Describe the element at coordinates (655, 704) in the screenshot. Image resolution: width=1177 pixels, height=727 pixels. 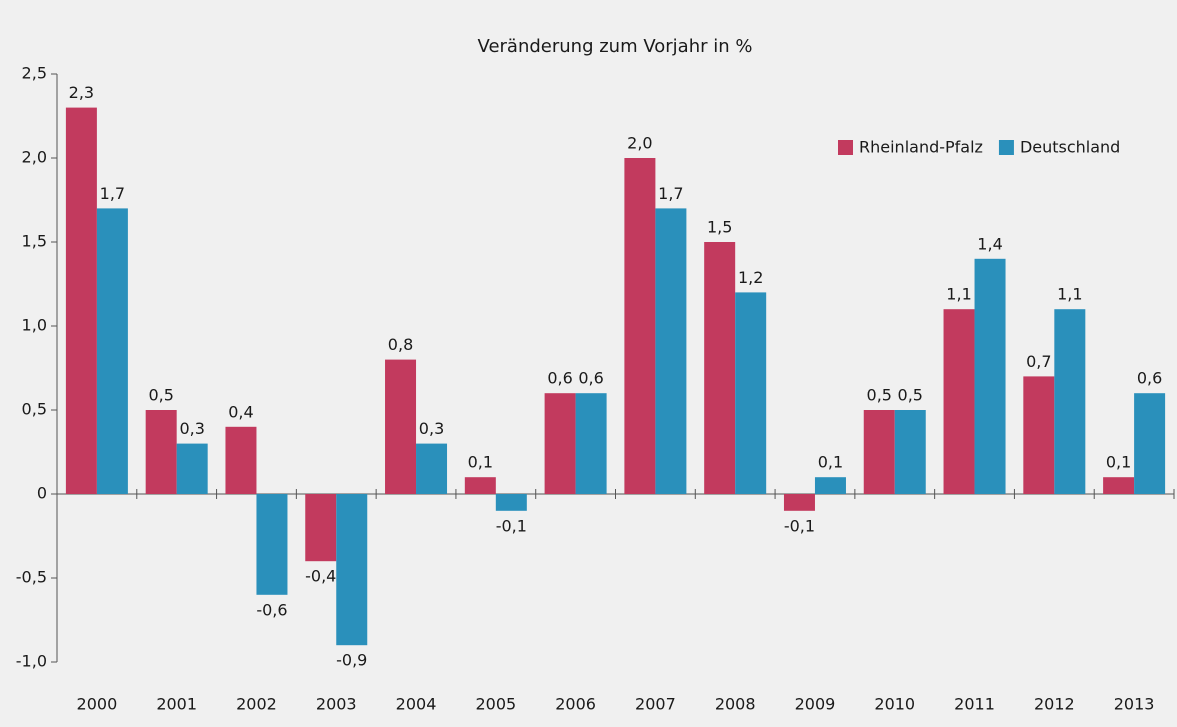
I see `x-tick-label: 2007` at that location.